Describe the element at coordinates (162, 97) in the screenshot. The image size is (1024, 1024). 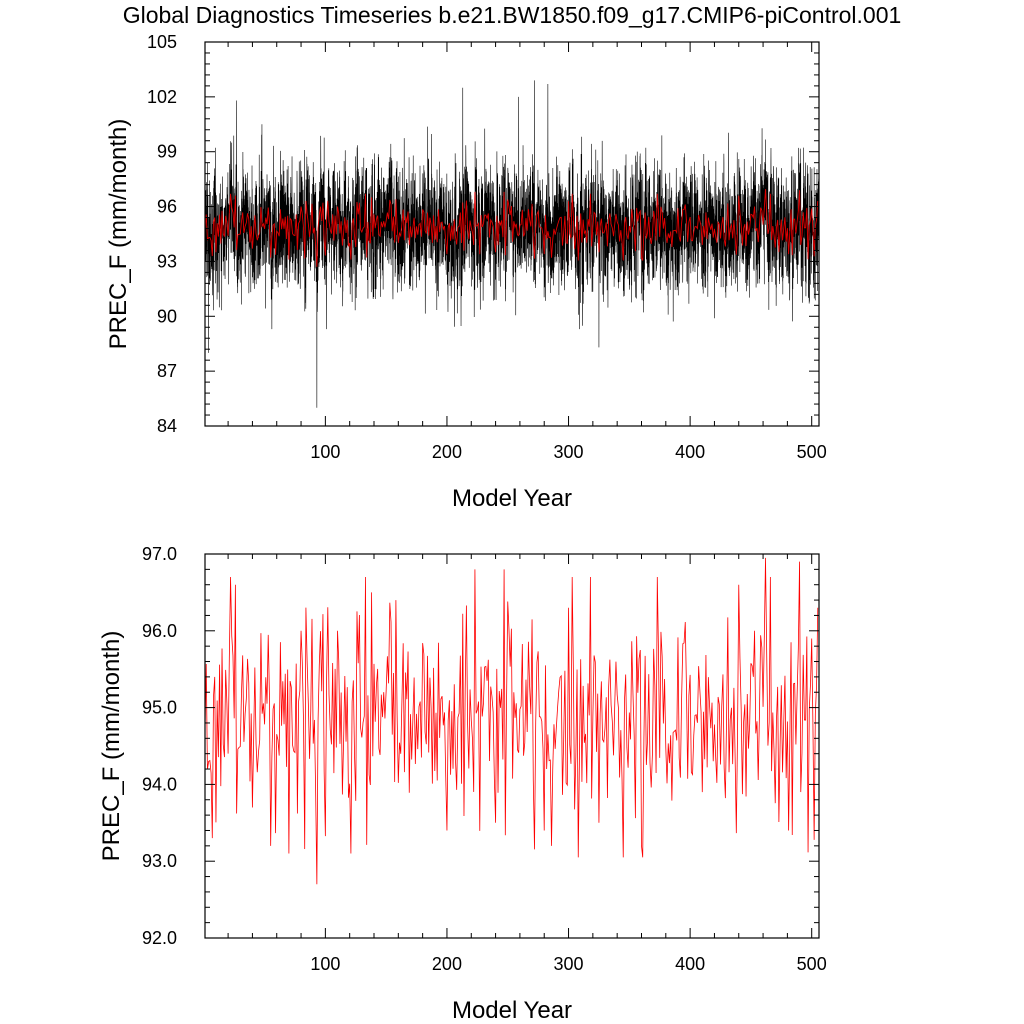
I see `top-y-tick-label: 102` at that location.